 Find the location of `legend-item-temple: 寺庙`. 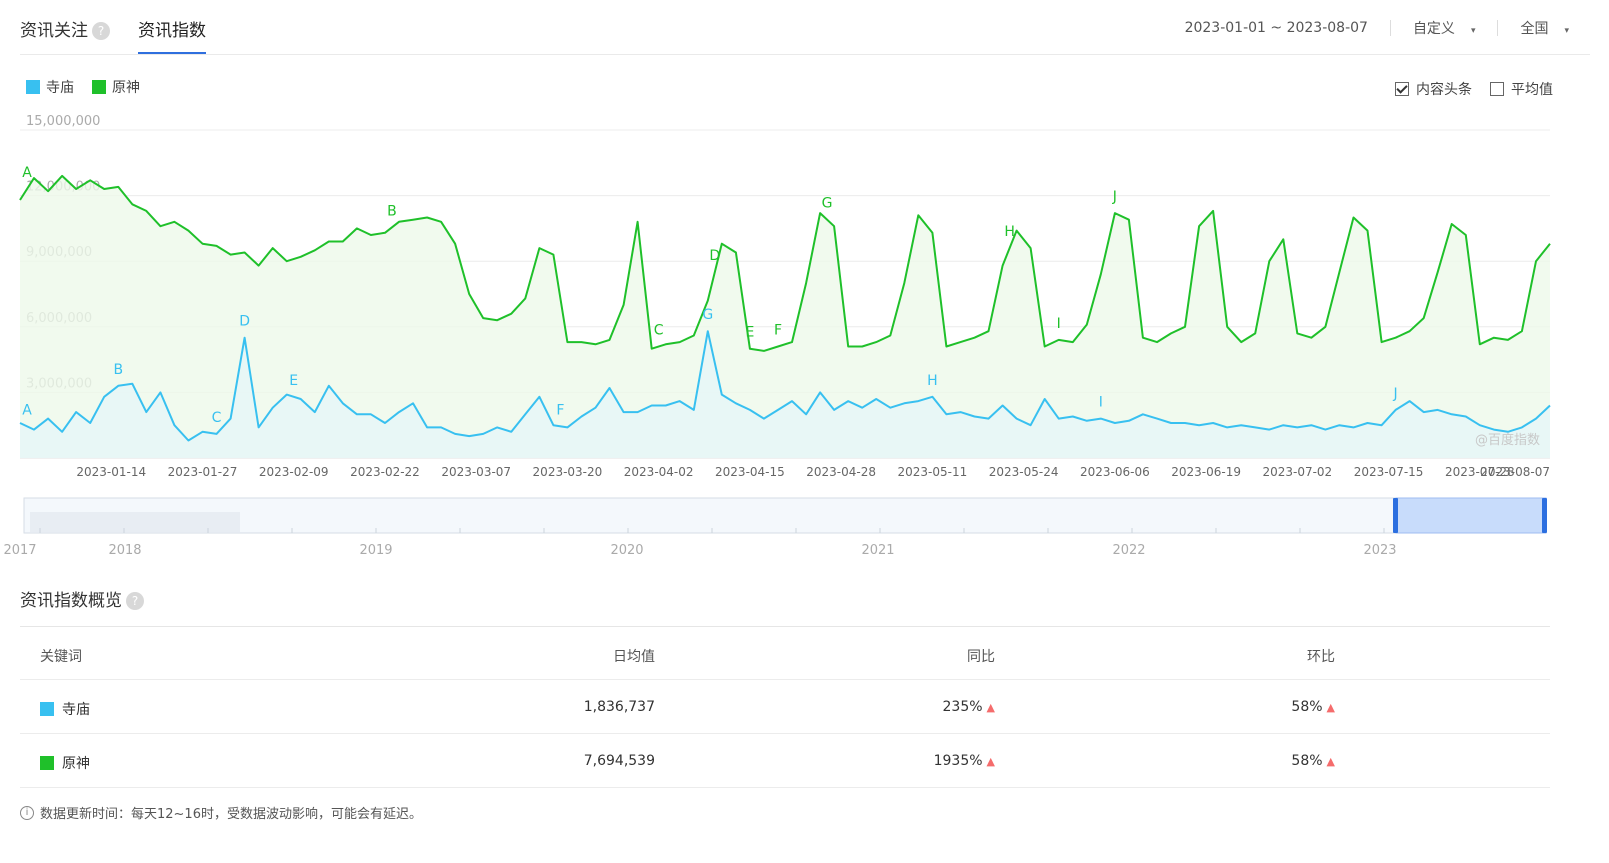

legend-item-temple: 寺庙 is located at coordinates (50, 87).